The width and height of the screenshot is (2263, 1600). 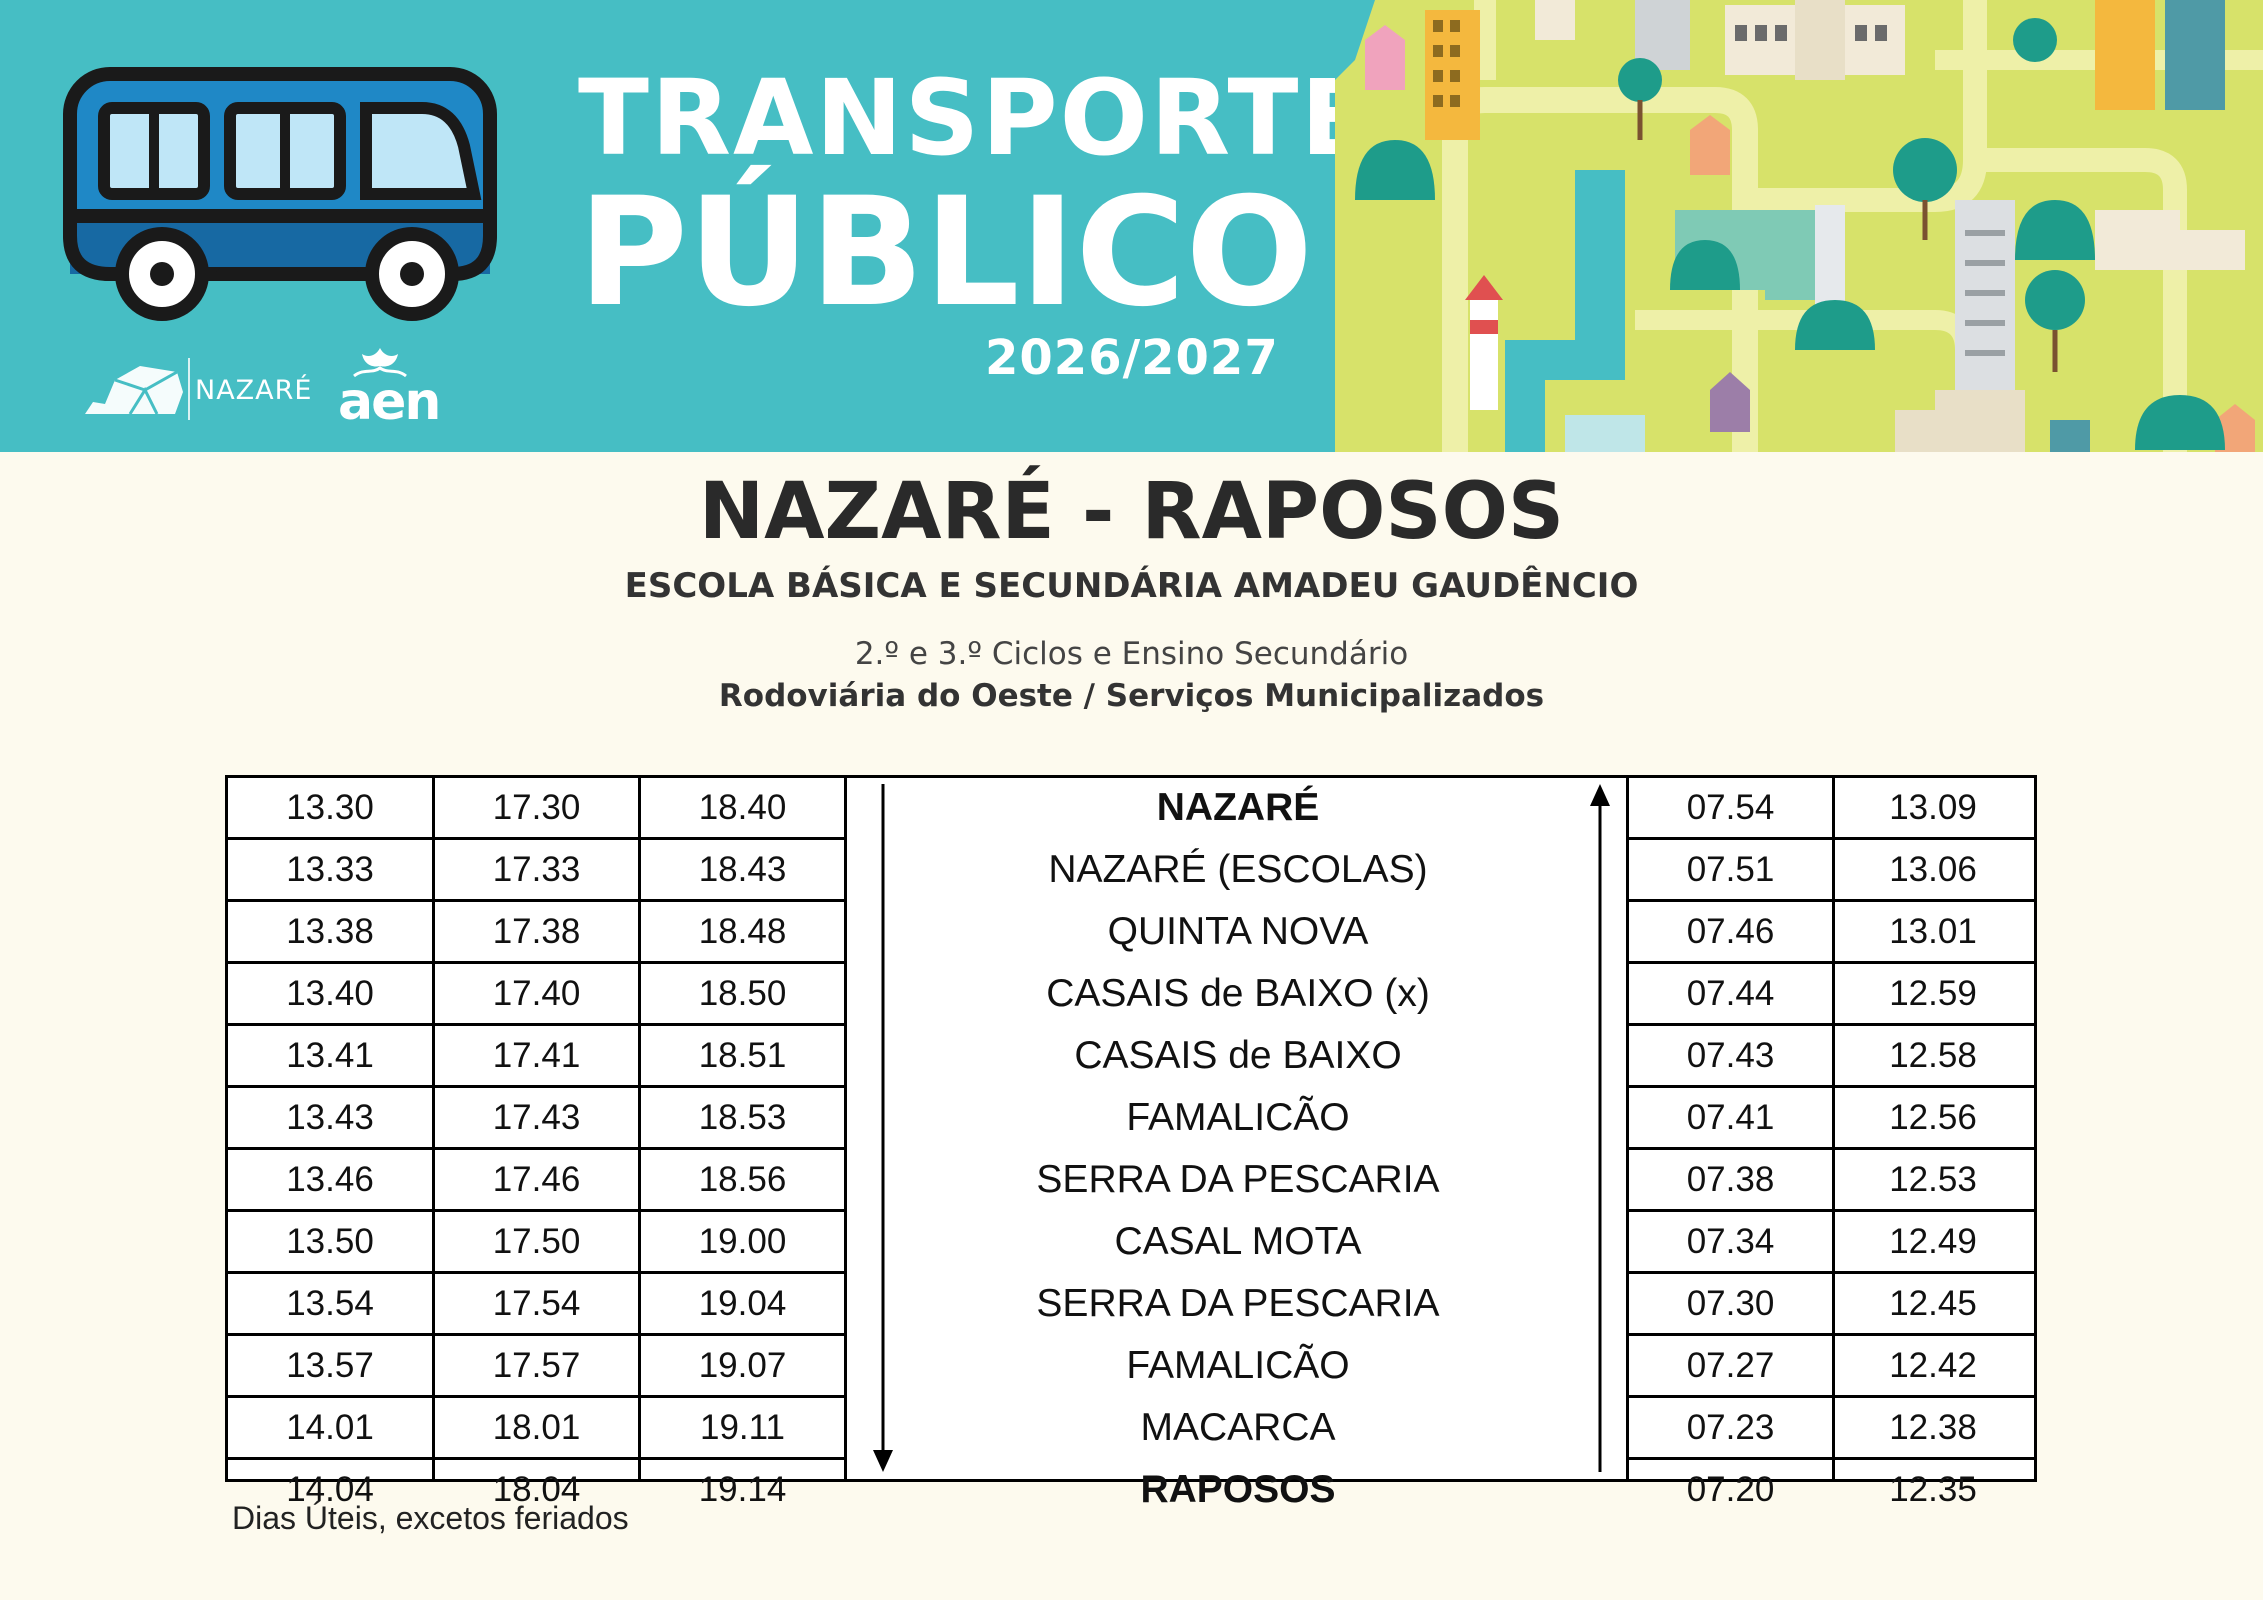 I want to click on nazare-logo-icon, so click(x=134, y=390).